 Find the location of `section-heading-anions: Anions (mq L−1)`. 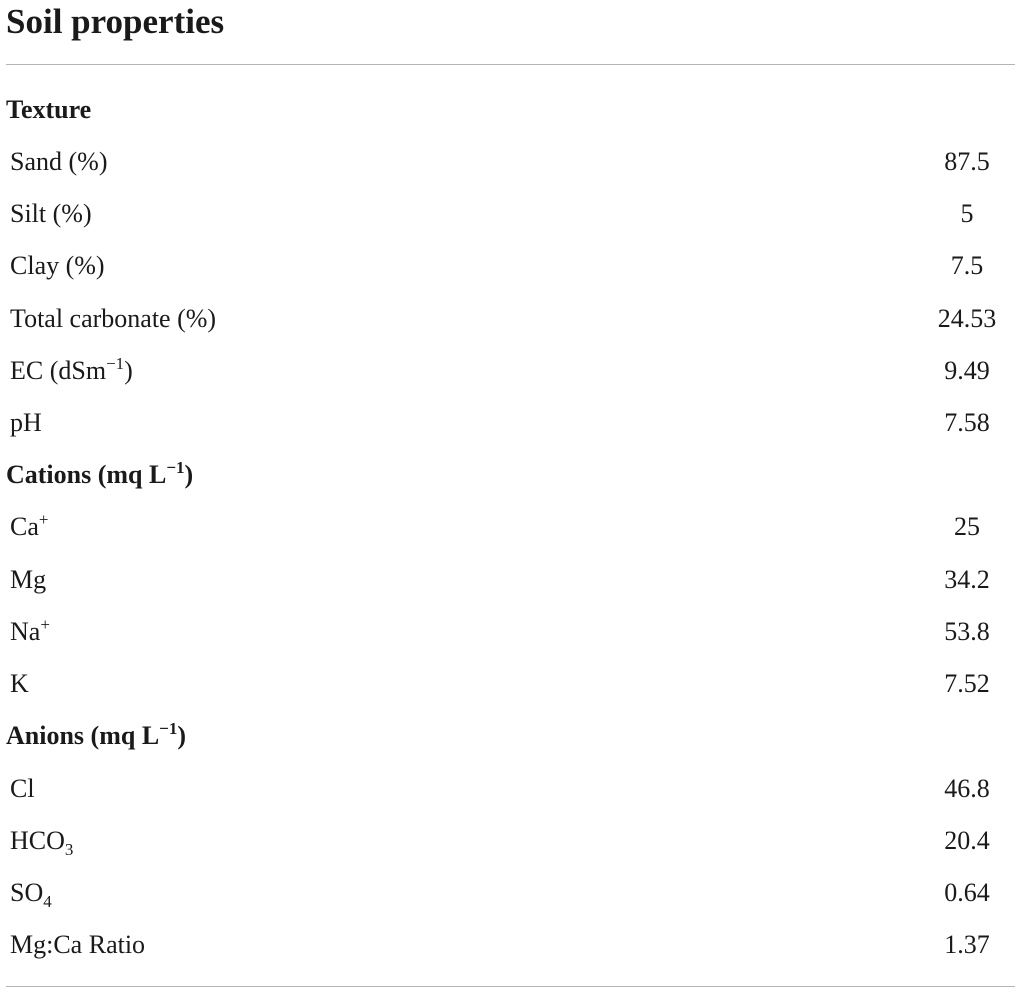

section-heading-anions: Anions (mq L−1) is located at coordinates (510, 736).